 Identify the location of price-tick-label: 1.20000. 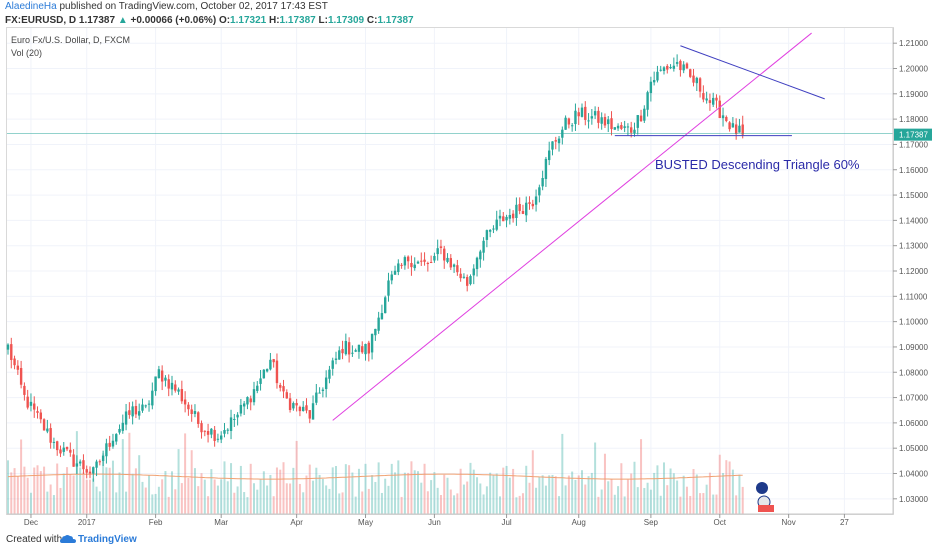
(913, 69).